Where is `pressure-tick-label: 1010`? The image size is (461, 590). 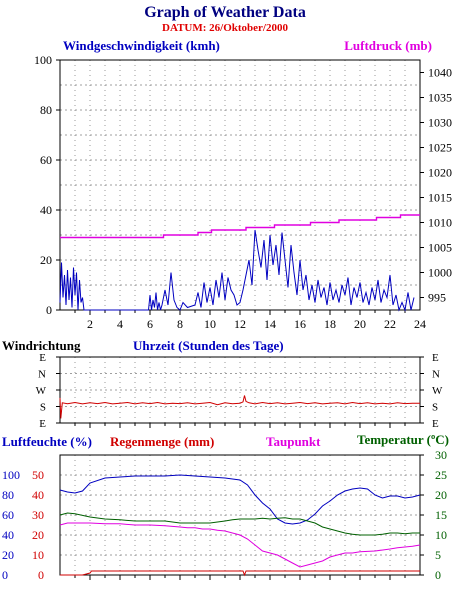
pressure-tick-label: 1010 is located at coordinates (440, 223).